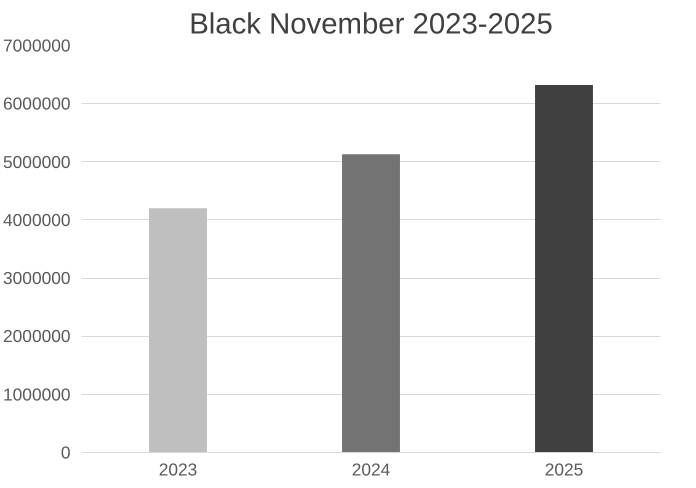 The image size is (696, 488). Describe the element at coordinates (37, 278) in the screenshot. I see `y-tick-label: 3000000` at that location.